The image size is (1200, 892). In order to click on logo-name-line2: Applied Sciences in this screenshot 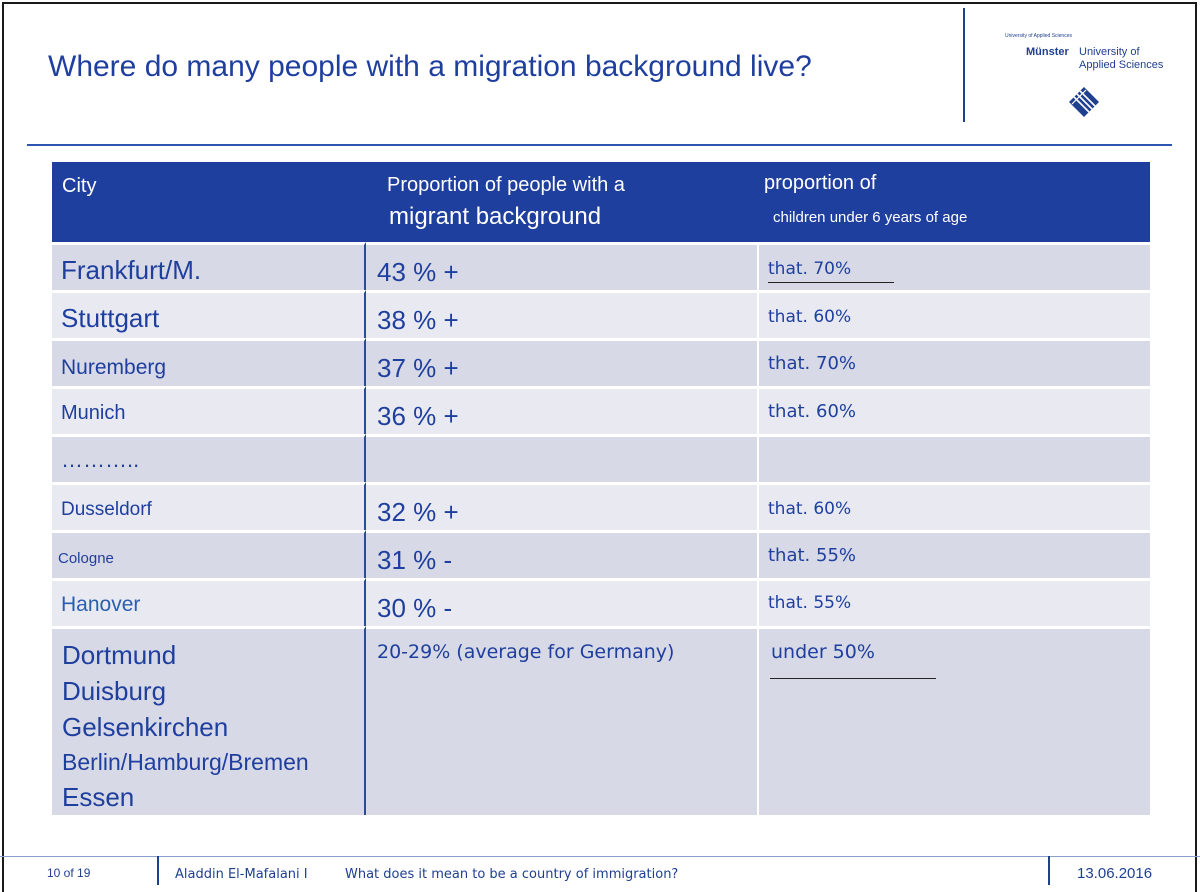, I will do `click(1121, 65)`.